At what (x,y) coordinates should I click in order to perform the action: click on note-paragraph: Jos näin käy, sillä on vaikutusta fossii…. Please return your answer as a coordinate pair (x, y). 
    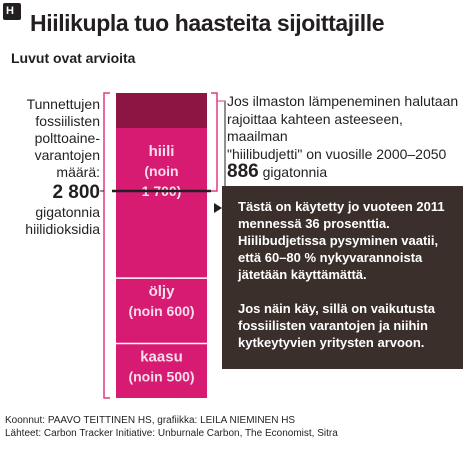
    Looking at the image, I should click on (336, 325).